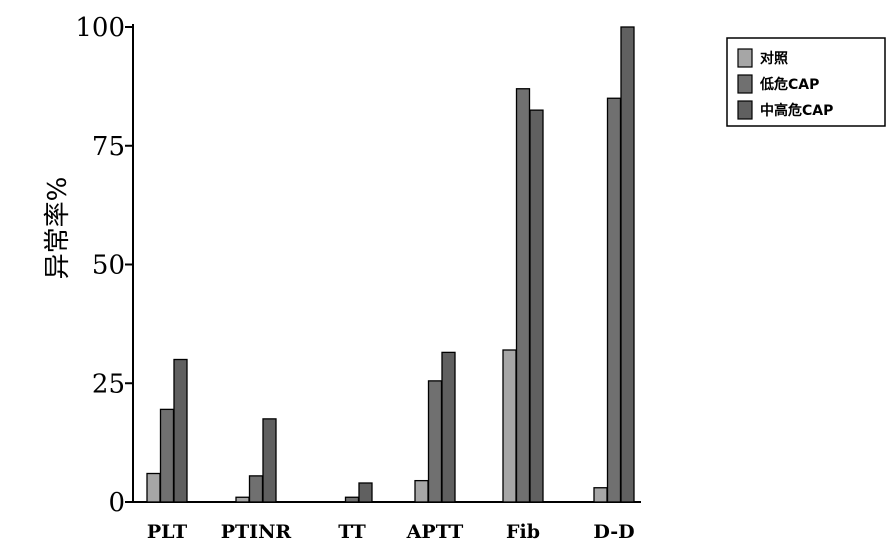  I want to click on y-tick-label: 25, so click(108, 384).